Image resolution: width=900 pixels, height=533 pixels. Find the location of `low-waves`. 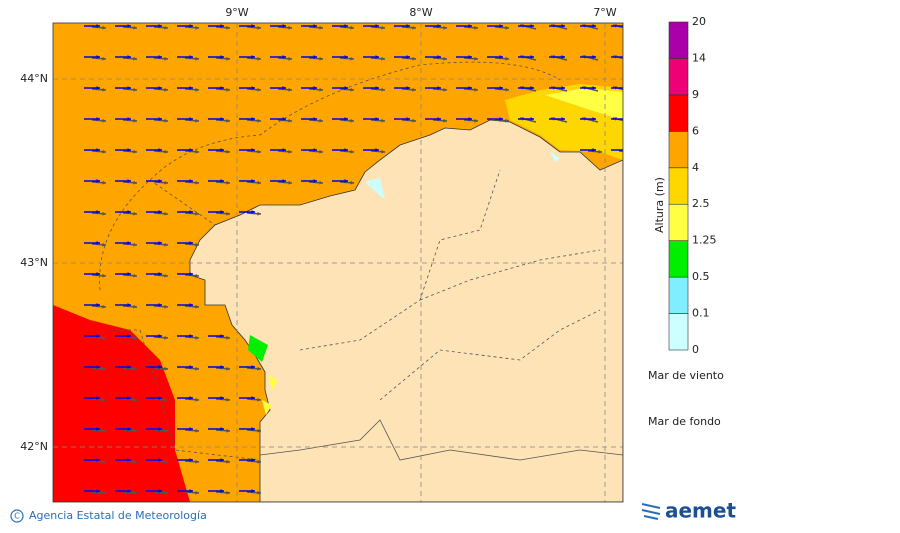

low-waves is located at coordinates (584, 104).